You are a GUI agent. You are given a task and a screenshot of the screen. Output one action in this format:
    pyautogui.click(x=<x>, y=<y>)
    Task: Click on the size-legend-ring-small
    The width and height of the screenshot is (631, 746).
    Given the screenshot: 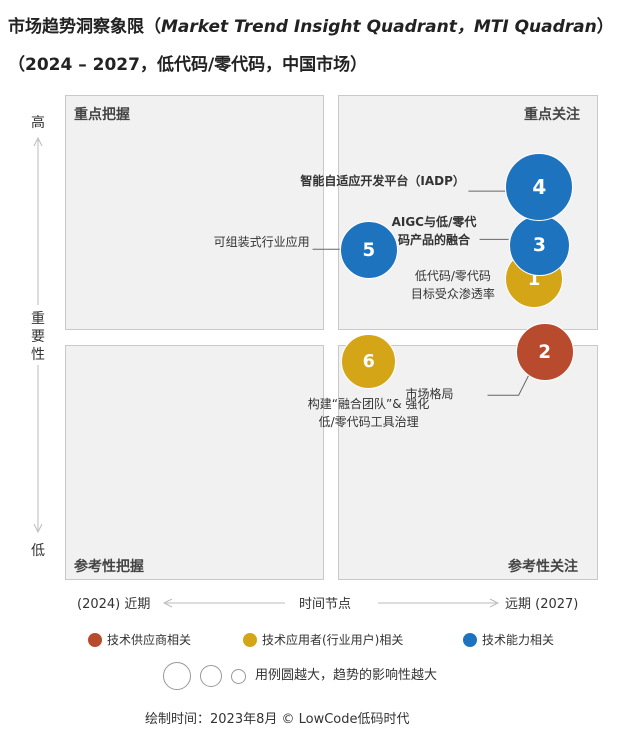 What is the action you would take?
    pyautogui.click(x=238, y=676)
    